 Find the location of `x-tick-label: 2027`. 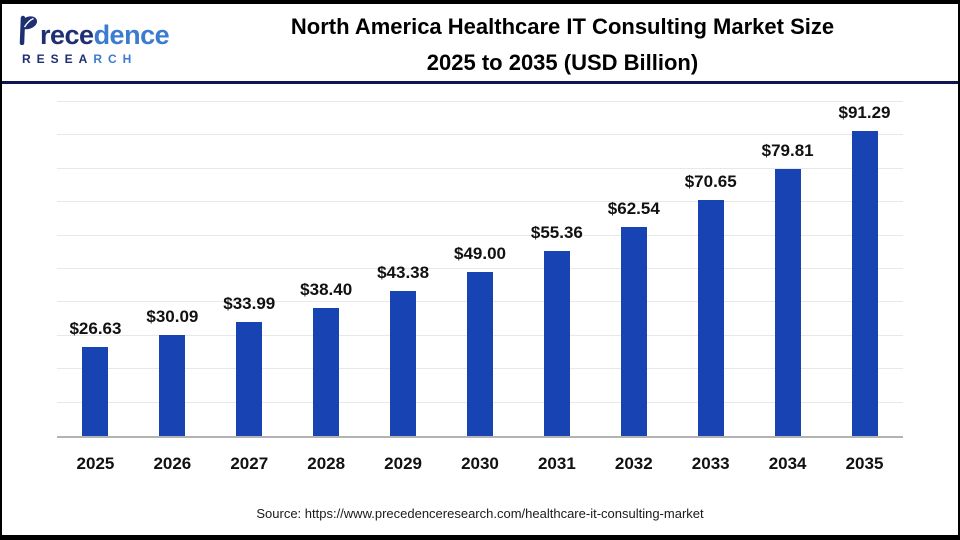

x-tick-label: 2027 is located at coordinates (249, 463).